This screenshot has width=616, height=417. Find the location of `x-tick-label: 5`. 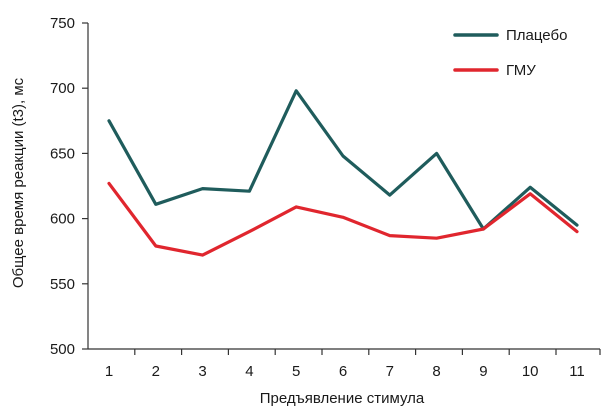

x-tick-label: 5 is located at coordinates (296, 371).